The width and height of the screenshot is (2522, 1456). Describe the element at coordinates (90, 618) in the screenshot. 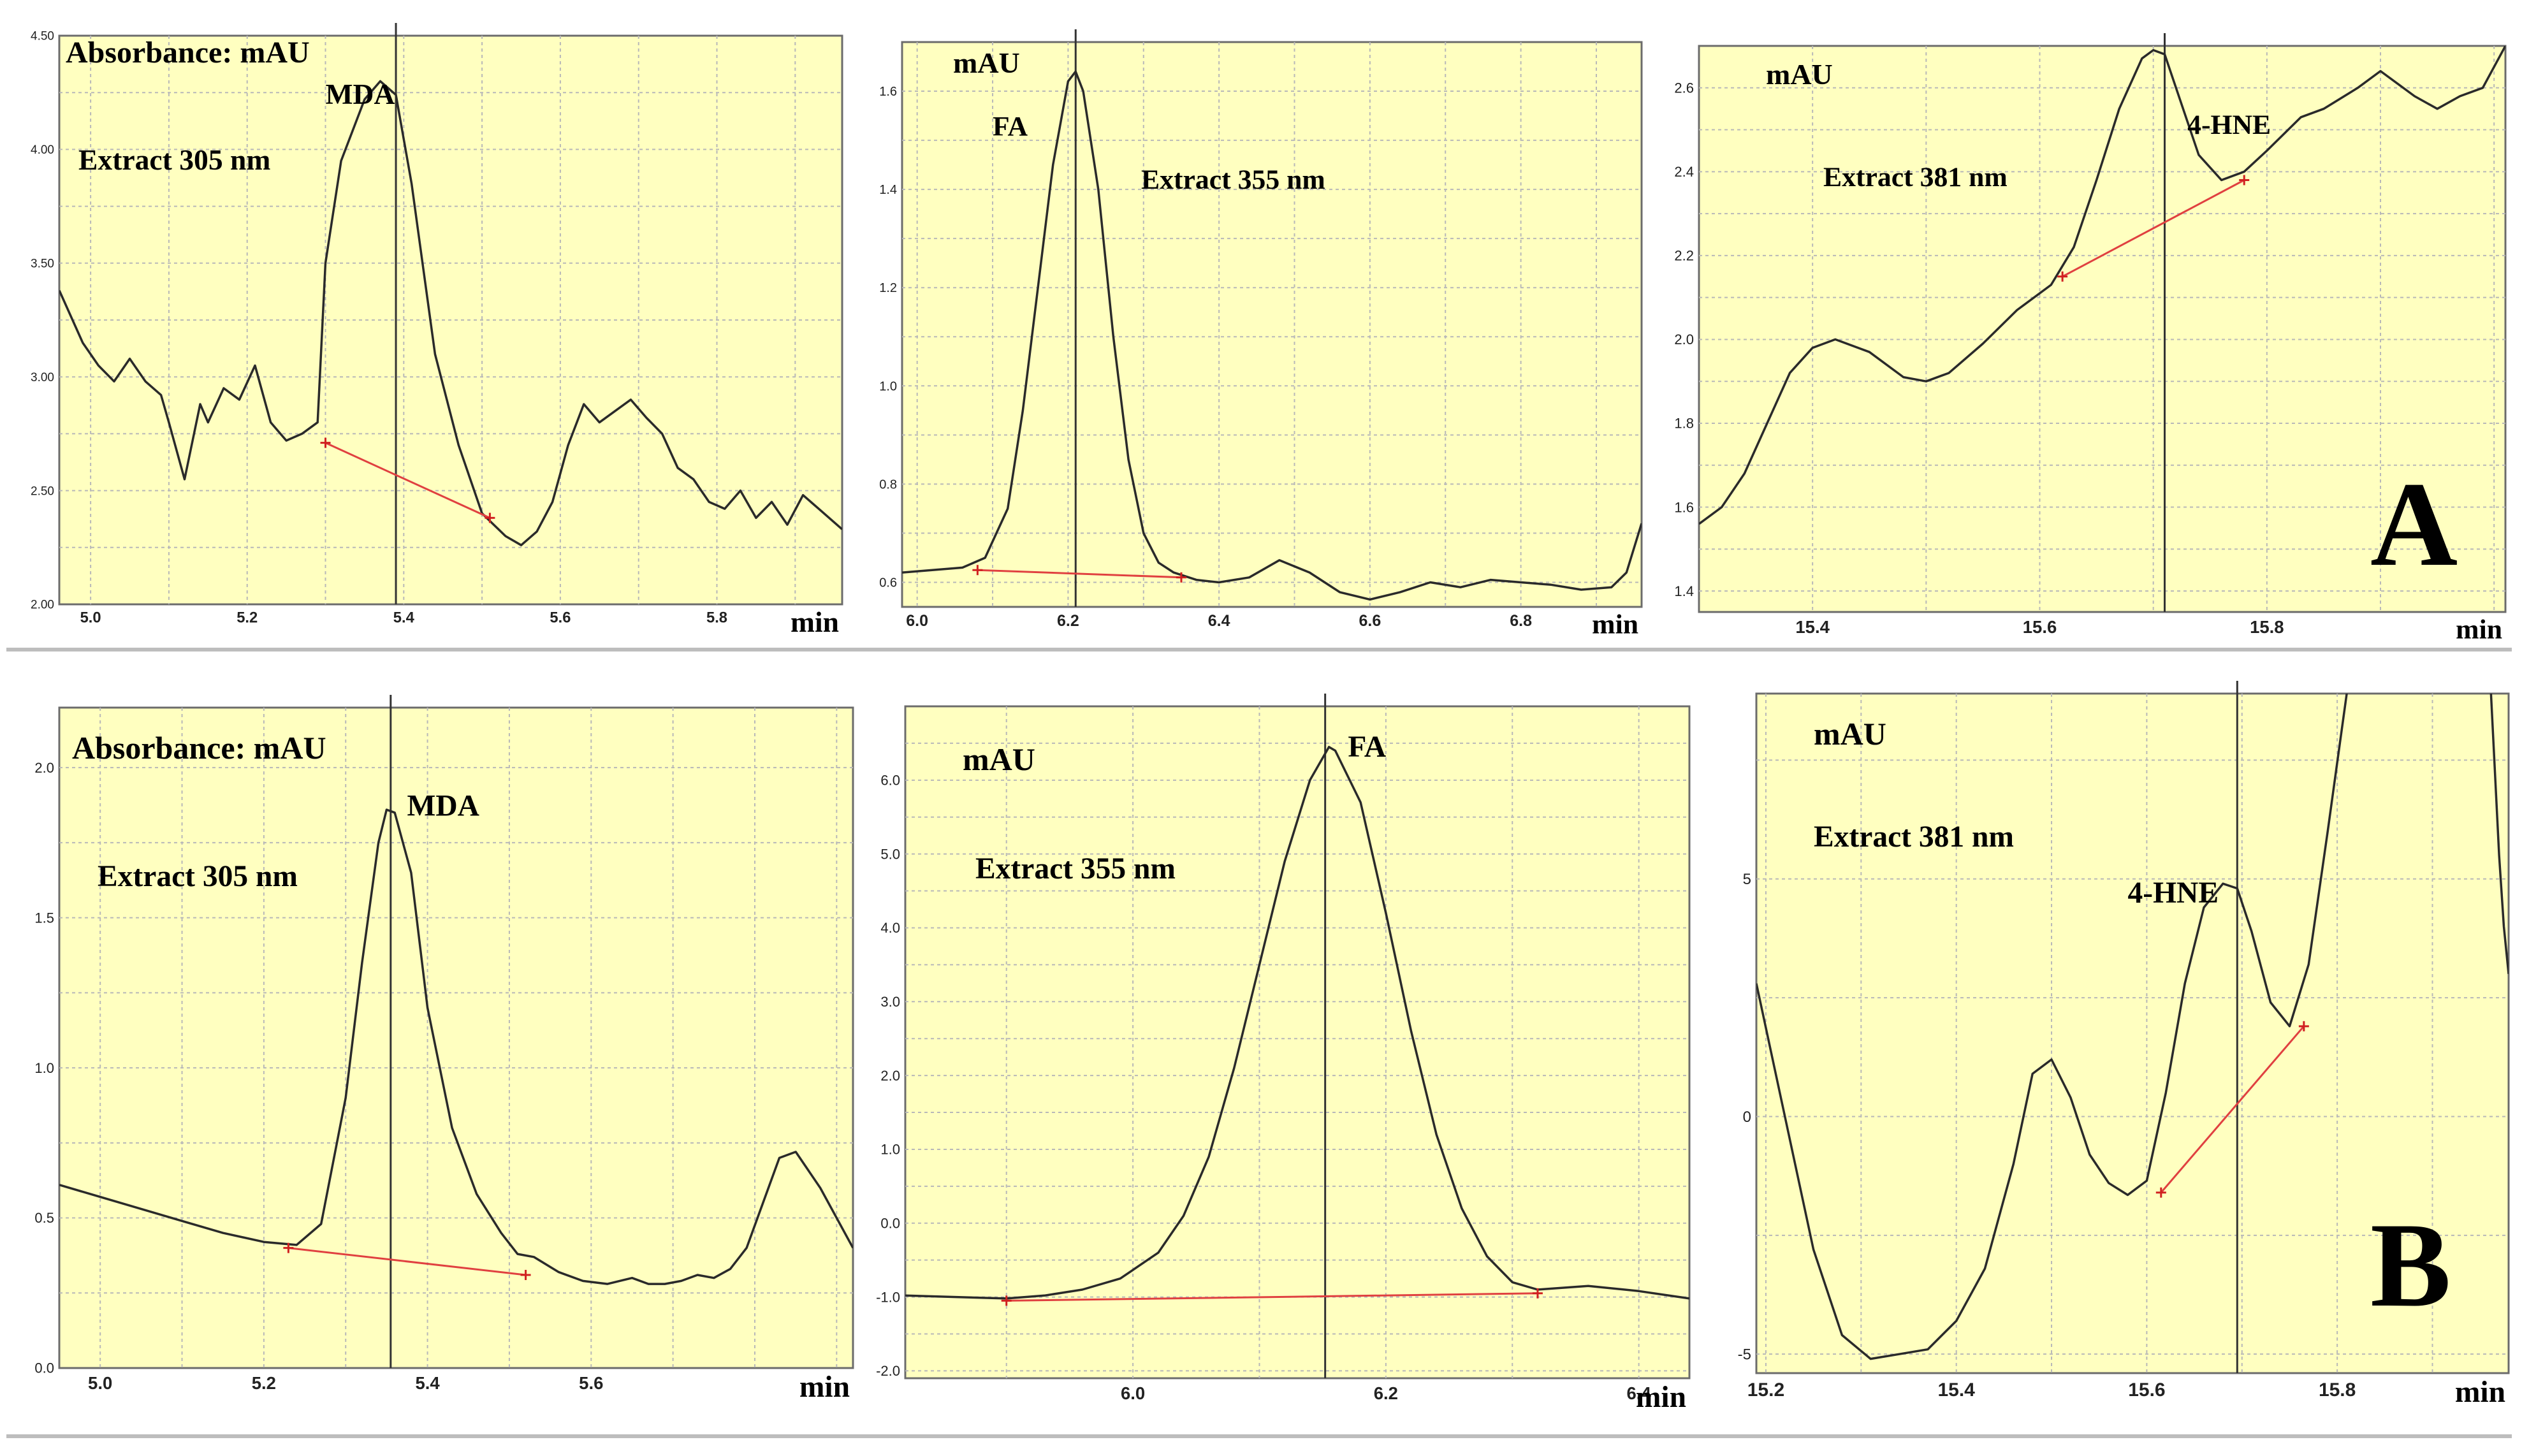

I see `c1-xtick-label: 5.0` at that location.